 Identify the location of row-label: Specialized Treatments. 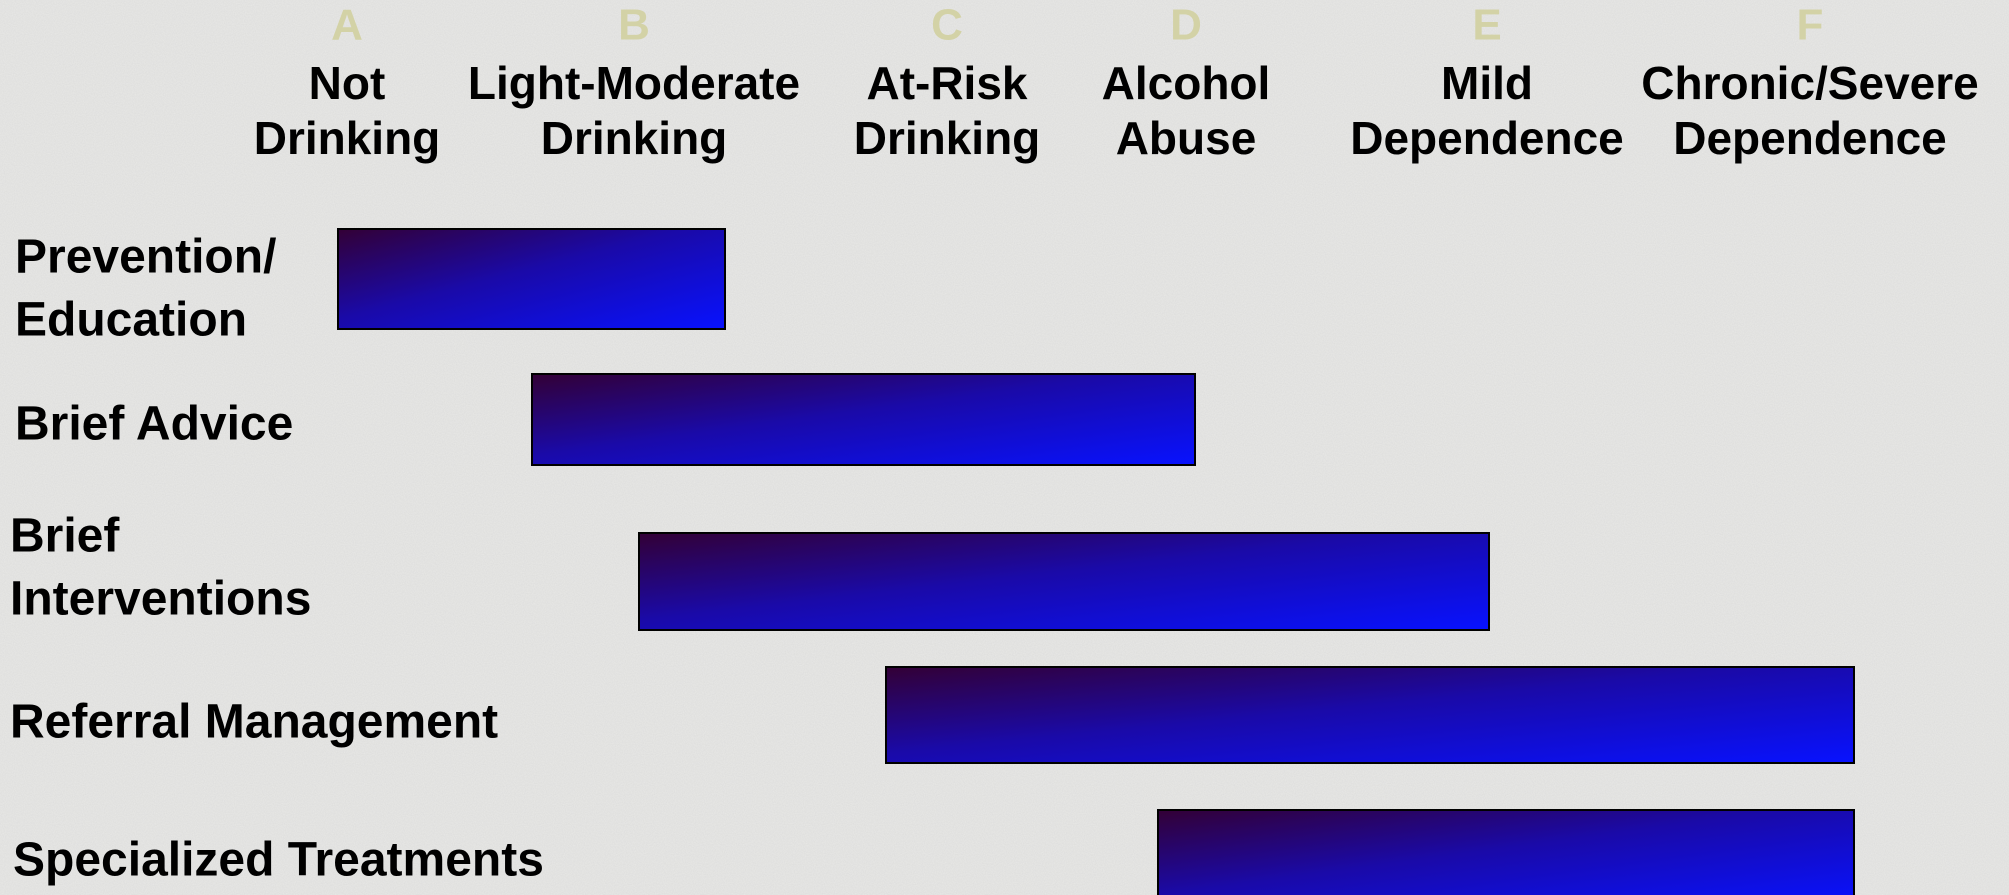
(278, 860).